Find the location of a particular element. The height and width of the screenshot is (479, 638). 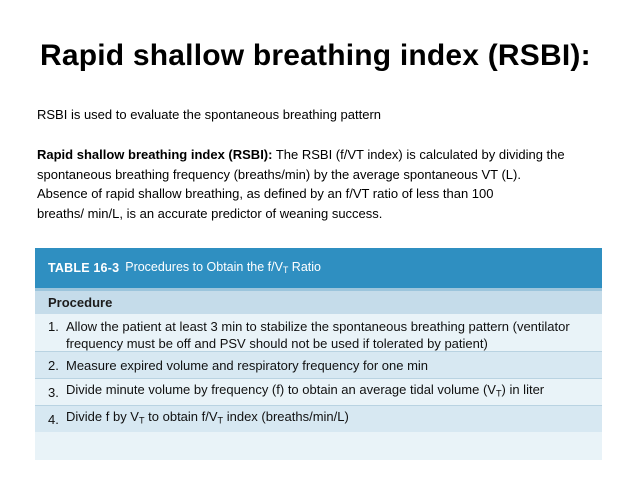

row-text-pre: Divide f by V is located at coordinates (102, 417).